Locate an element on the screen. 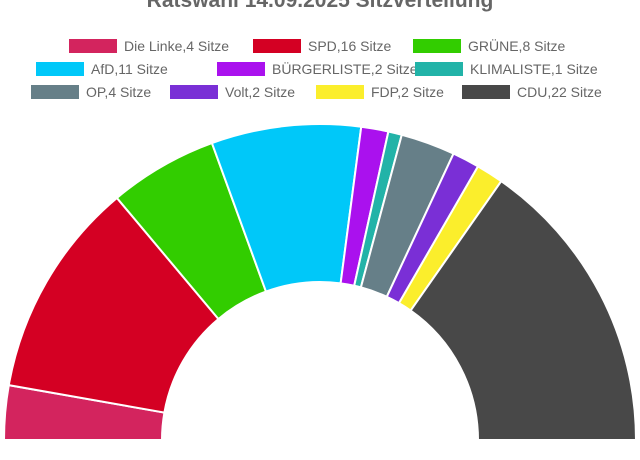  legend-label: OP,4 Sitze is located at coordinates (119, 92).